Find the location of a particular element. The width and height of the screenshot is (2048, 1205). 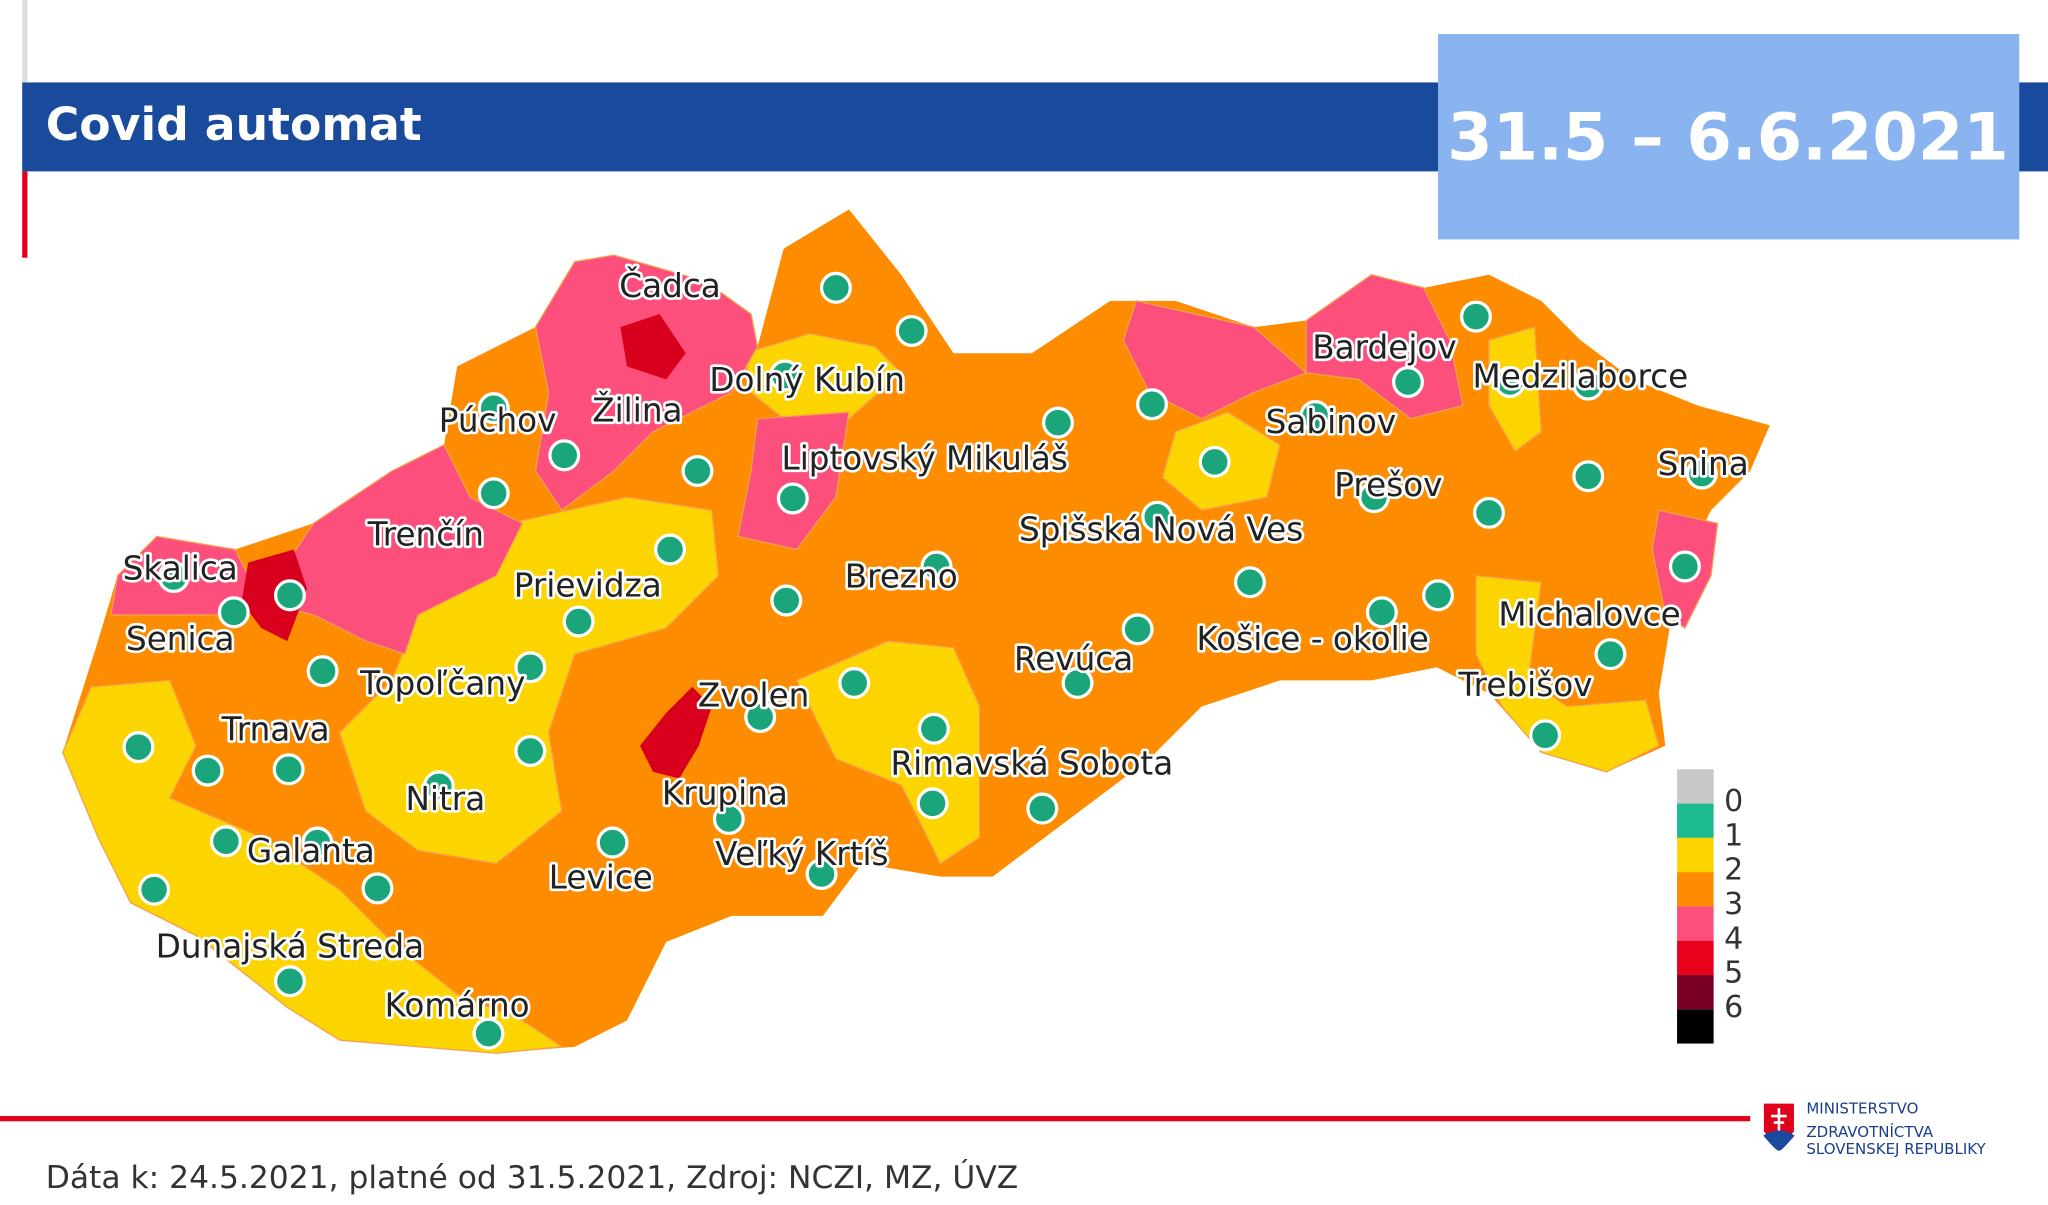

district-label: Bardejov is located at coordinates (1384, 347).